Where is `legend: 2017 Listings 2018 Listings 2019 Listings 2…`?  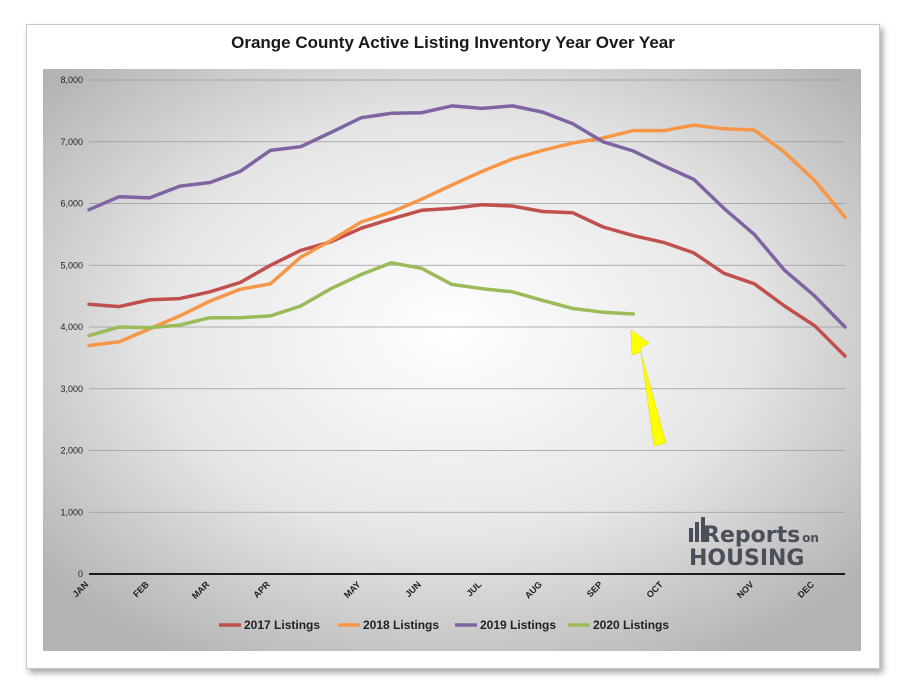
legend: 2017 Listings 2018 Listings 2019 Listings 2… is located at coordinates (444, 625).